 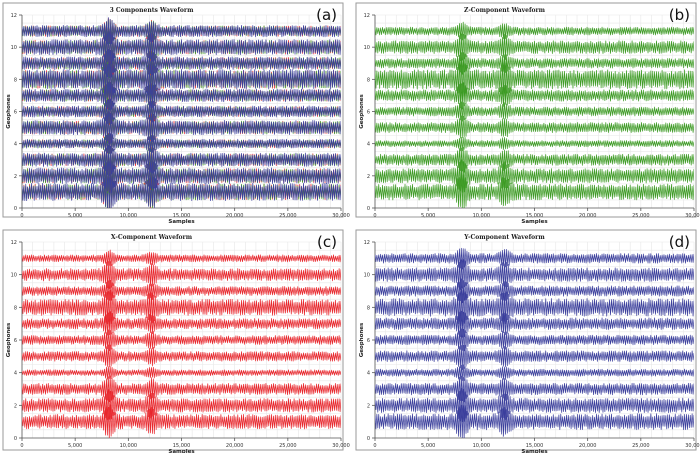 What do you see at coordinates (15, 177) in the screenshot?
I see `y-tick-label: 2` at bounding box center [15, 177].